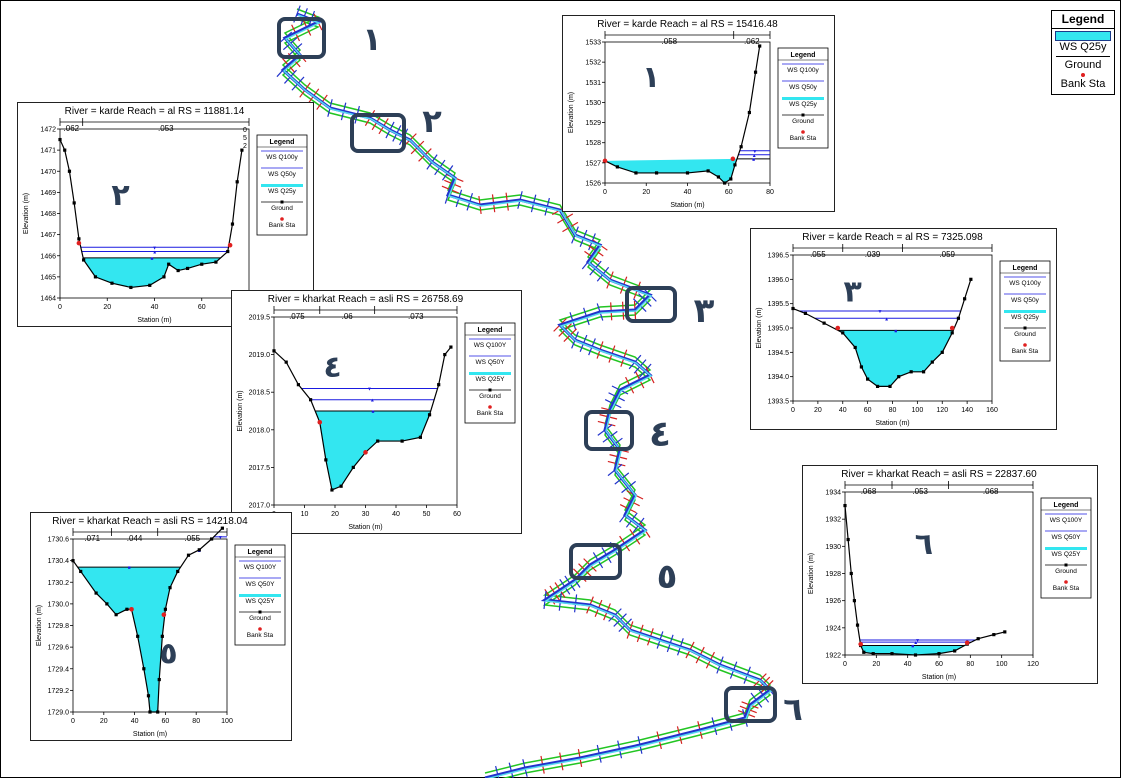  What do you see at coordinates (260, 595) in the screenshot?
I see `legend-water-swatch` at bounding box center [260, 595].